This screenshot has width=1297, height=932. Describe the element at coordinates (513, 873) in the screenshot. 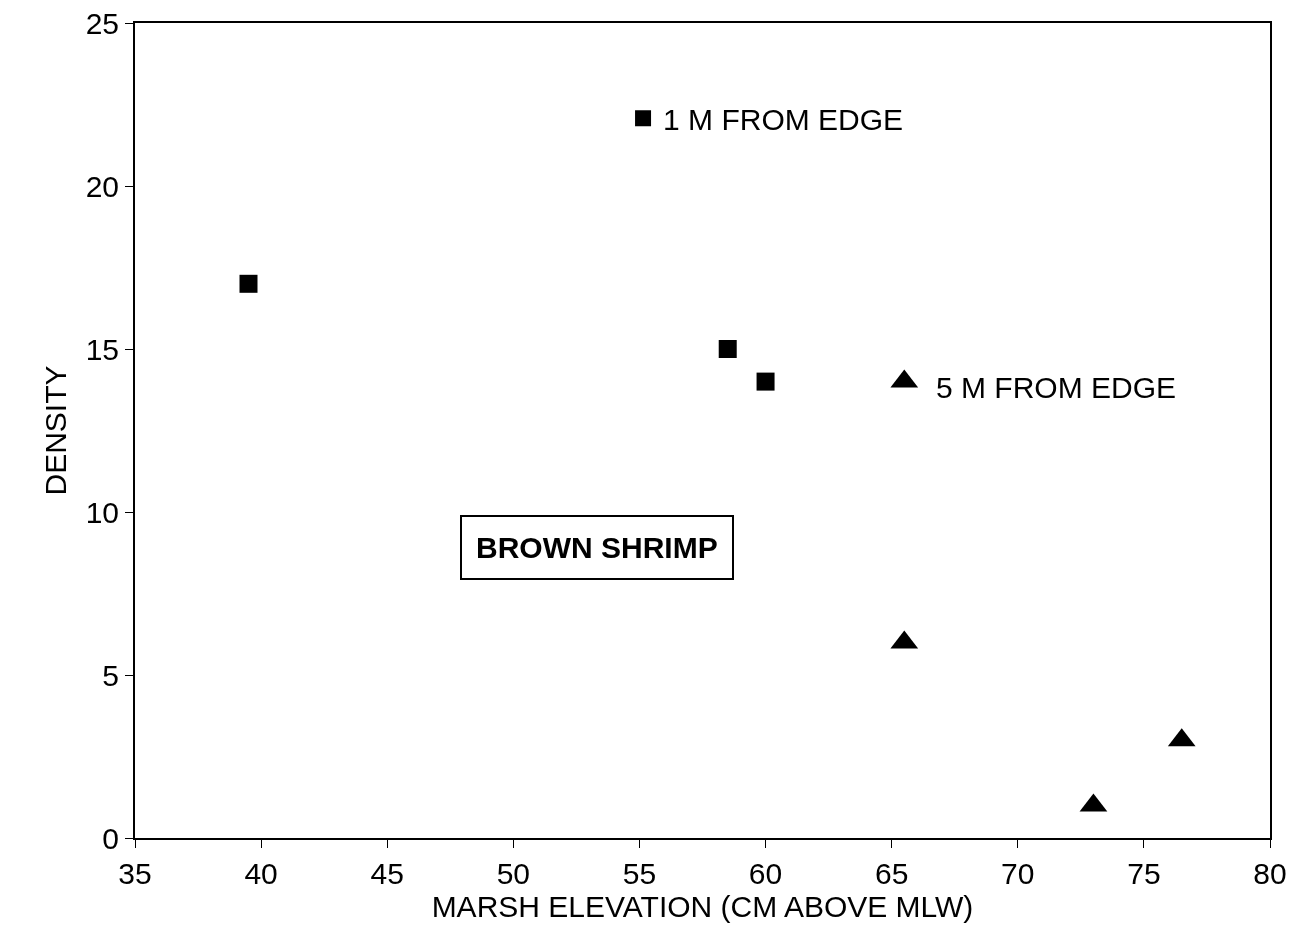

I see `x-tick-label: 50` at that location.